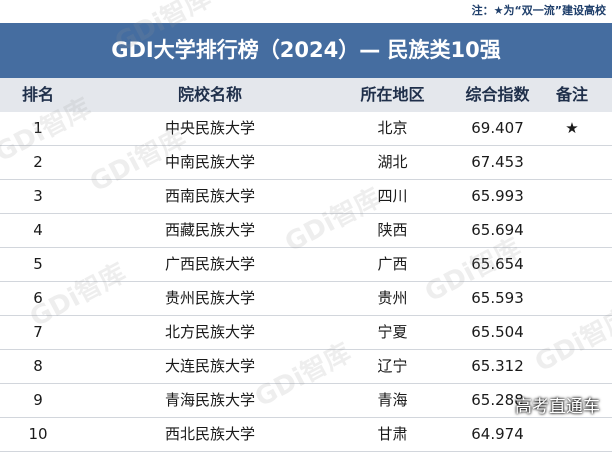  Describe the element at coordinates (392, 94) in the screenshot. I see `header-location: 所在地区` at that location.